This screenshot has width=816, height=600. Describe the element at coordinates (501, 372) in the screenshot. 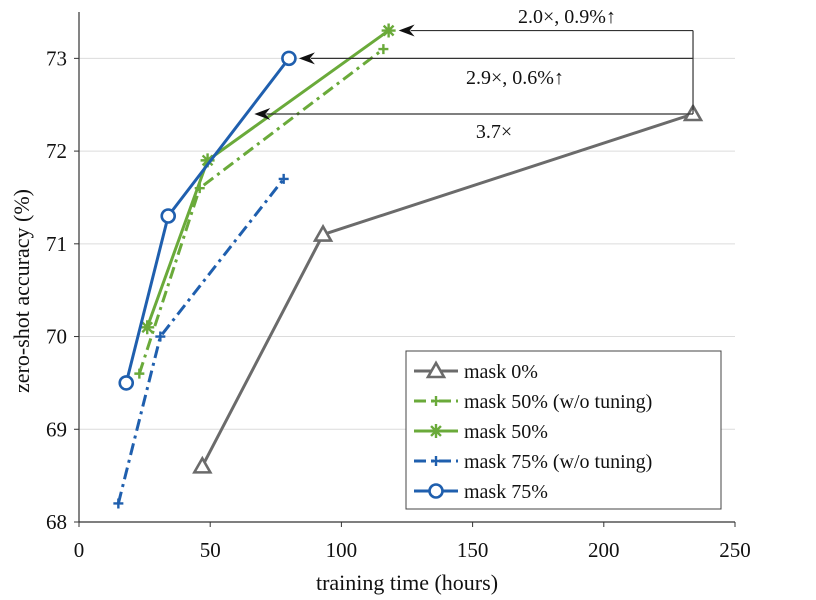

I see `legend-label: mask 0%` at that location.